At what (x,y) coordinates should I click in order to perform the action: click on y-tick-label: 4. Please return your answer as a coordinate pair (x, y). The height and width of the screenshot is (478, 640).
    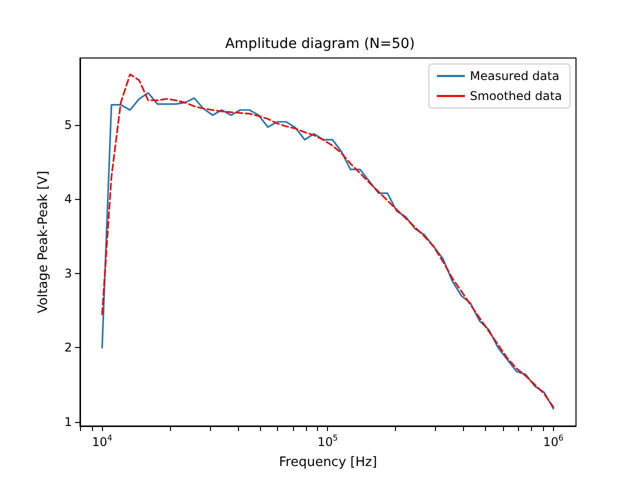
    Looking at the image, I should click on (68, 199).